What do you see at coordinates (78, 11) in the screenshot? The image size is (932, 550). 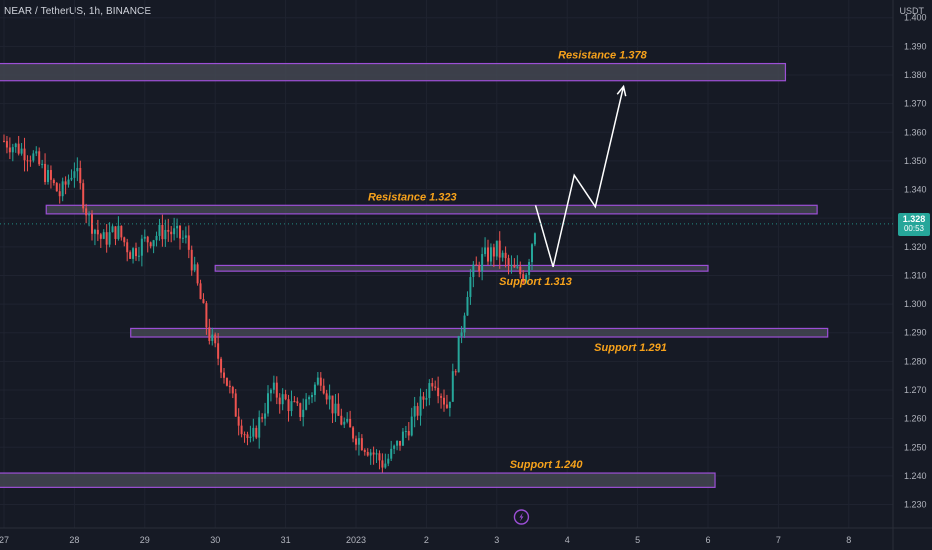 I see `symbol-title: NEAR / TetherUS, 1h, BINANCE` at bounding box center [78, 11].